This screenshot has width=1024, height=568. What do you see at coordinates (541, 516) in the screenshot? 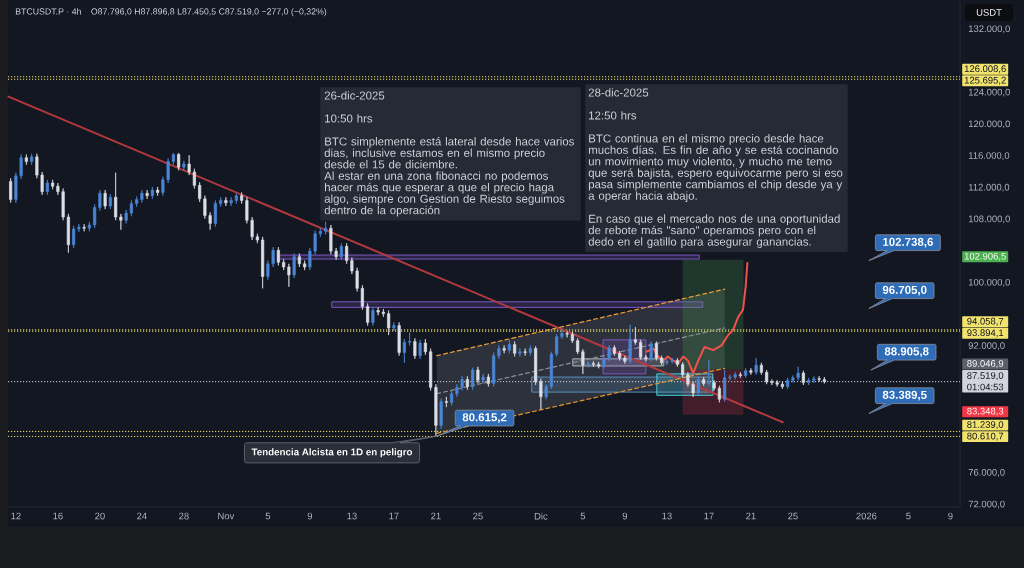
I see `x-tick-label: Dic` at bounding box center [541, 516].